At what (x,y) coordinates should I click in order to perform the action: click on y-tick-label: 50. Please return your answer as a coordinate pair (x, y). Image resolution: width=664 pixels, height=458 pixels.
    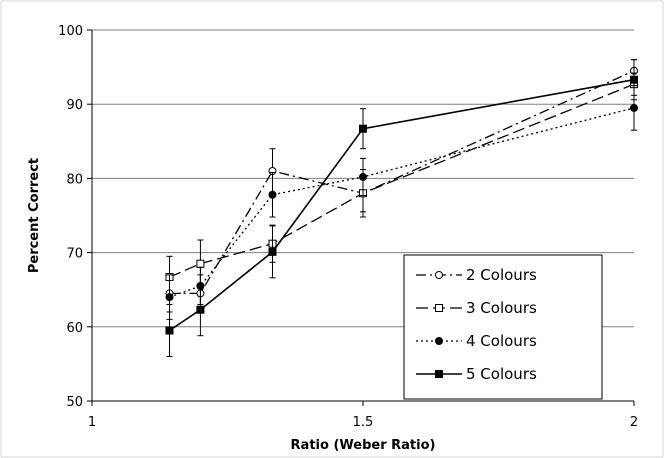
    Looking at the image, I should click on (74, 402).